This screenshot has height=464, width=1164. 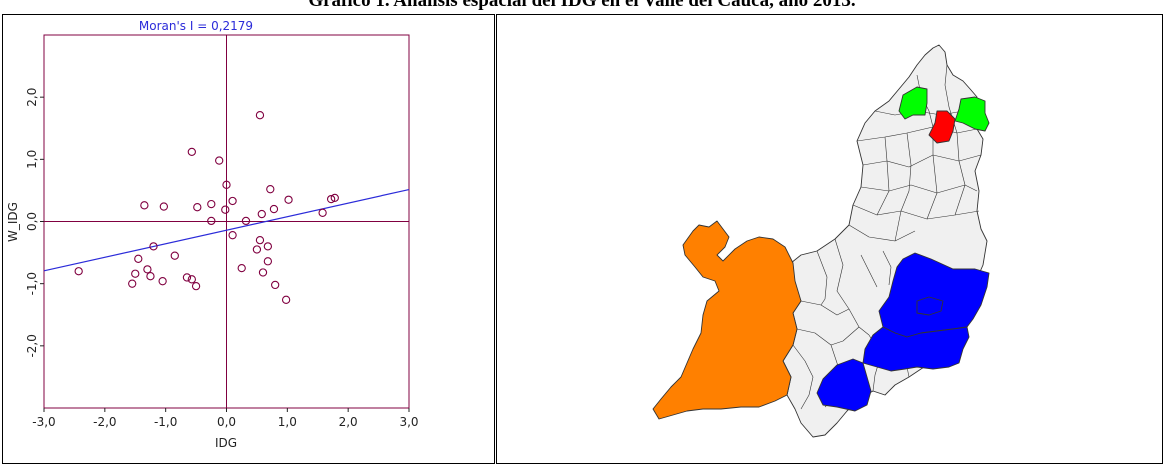 What do you see at coordinates (32, 345) in the screenshot?
I see `y-tick-label: -2,0` at bounding box center [32, 345].